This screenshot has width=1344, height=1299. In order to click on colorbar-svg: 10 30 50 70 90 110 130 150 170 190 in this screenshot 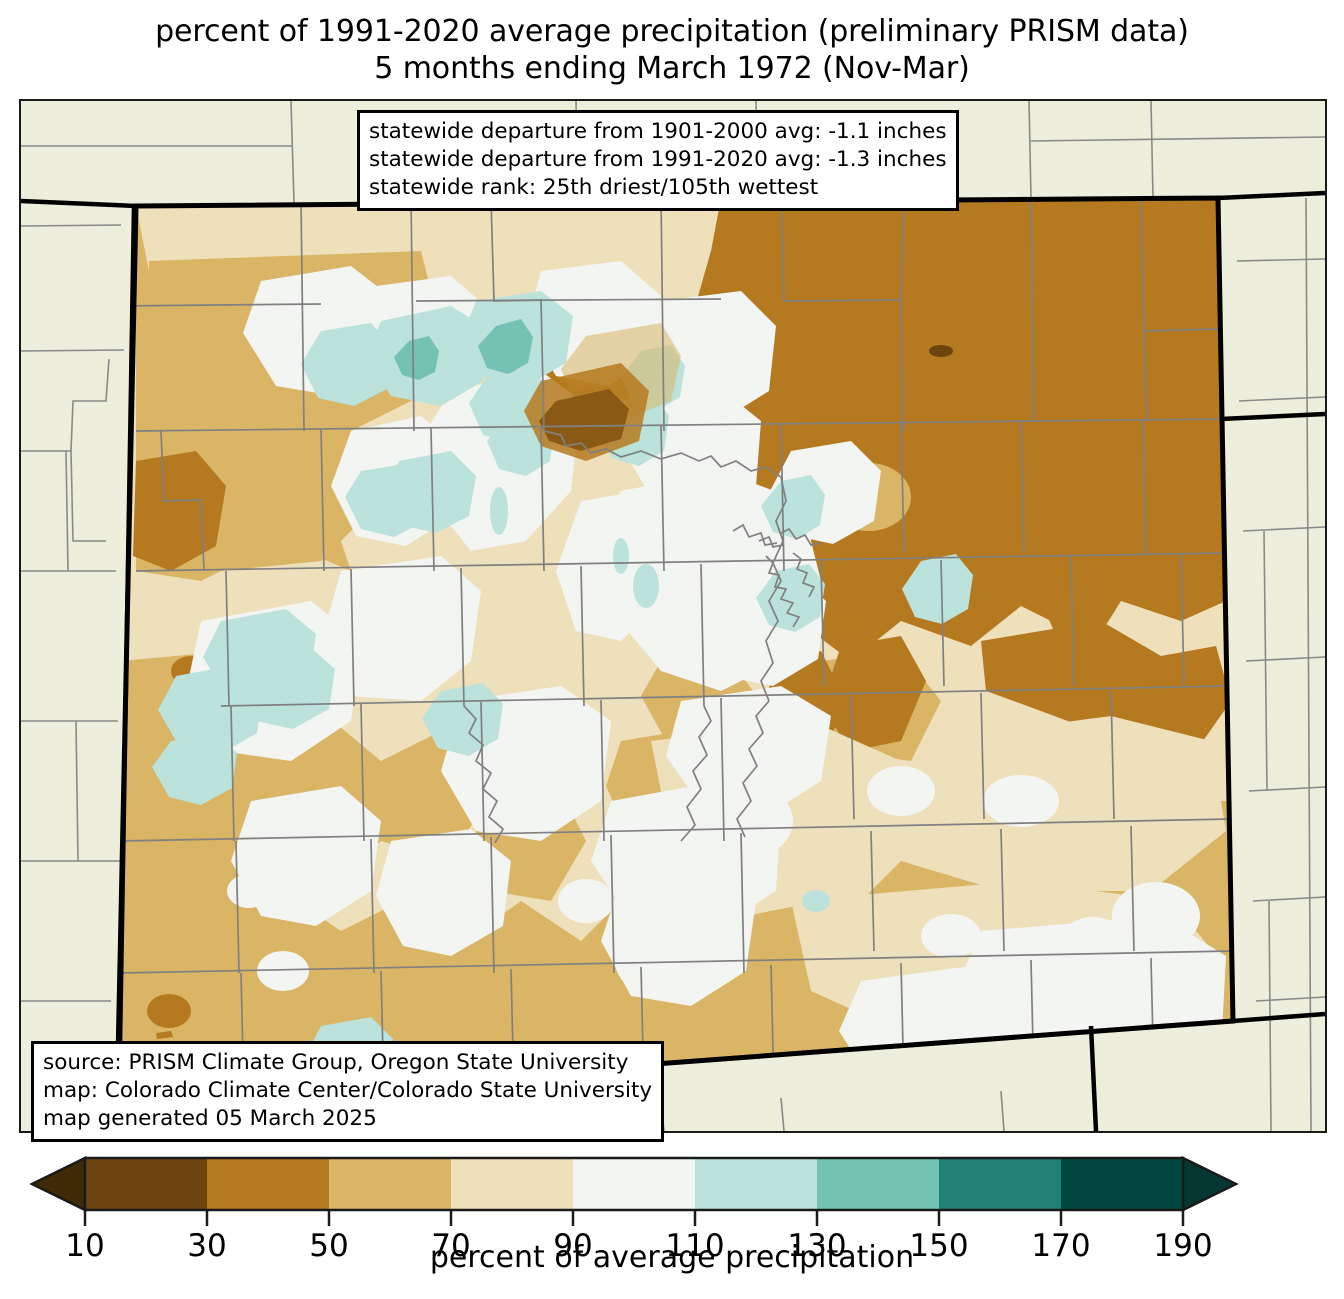, I will do `click(634, 1208)`.